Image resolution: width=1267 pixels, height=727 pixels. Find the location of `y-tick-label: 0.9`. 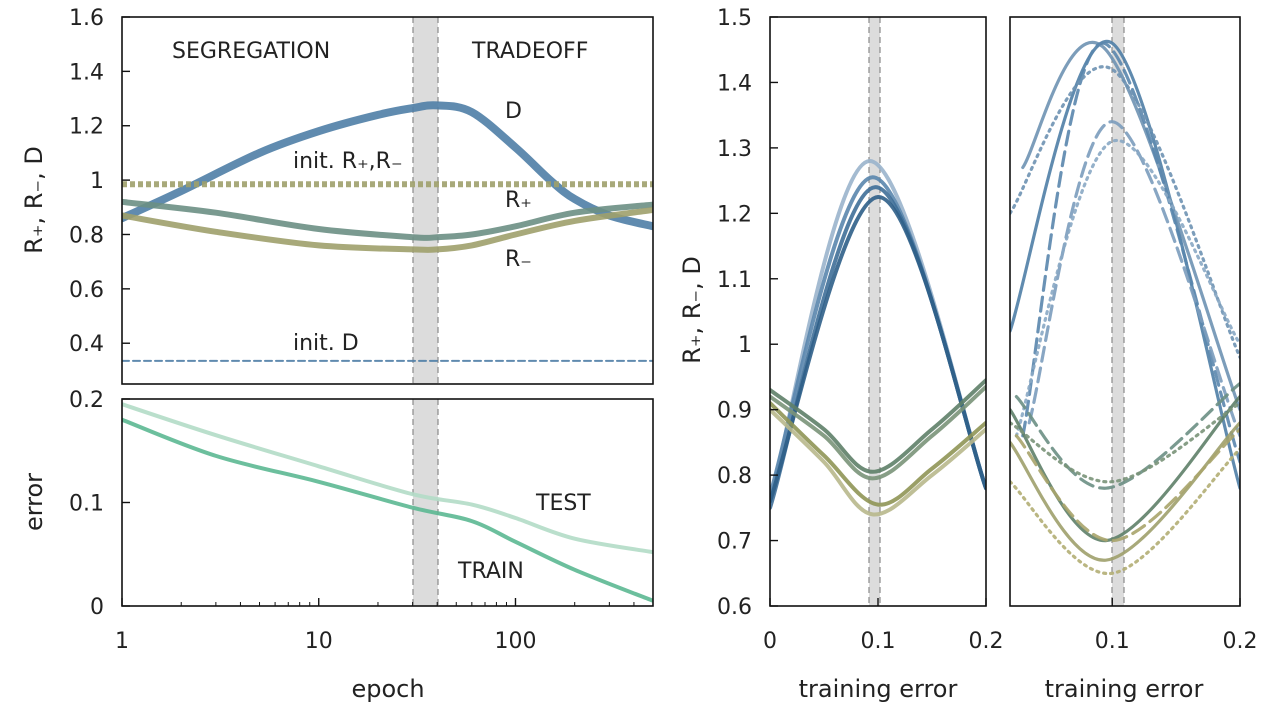

y-tick-label: 0.9 is located at coordinates (734, 411).